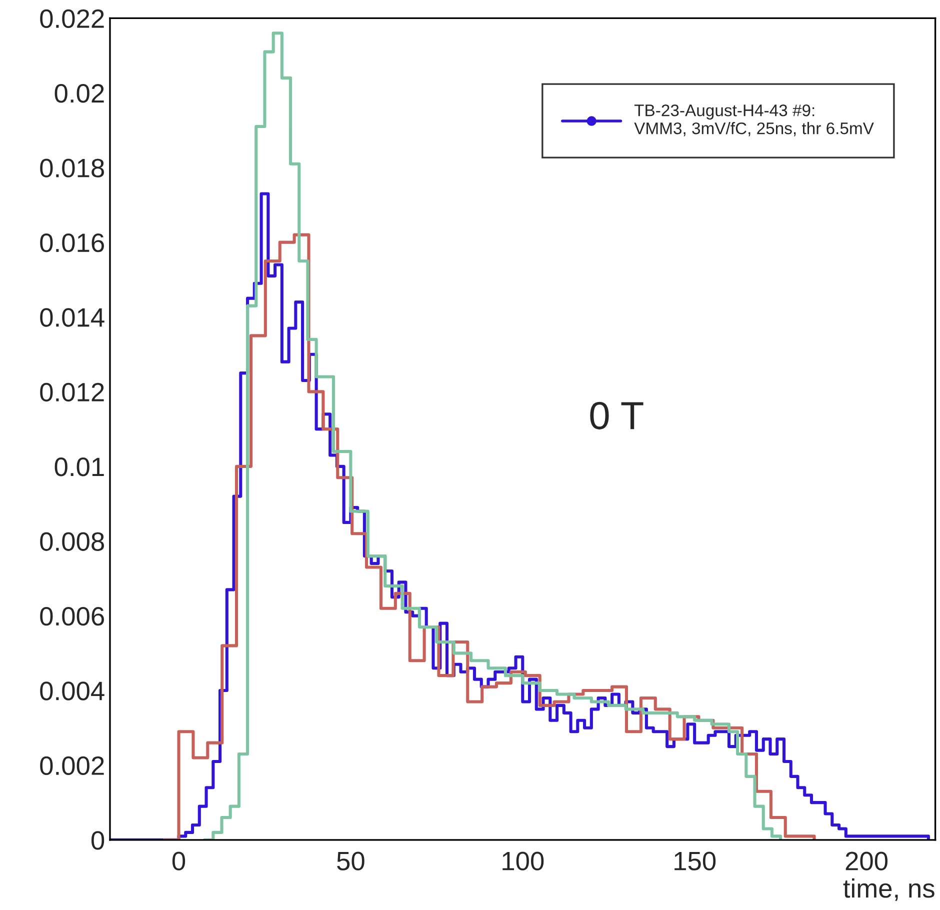 This screenshot has height=910, width=940. What do you see at coordinates (72, 317) in the screenshot?
I see `y-tick-label: 0.014` at bounding box center [72, 317].